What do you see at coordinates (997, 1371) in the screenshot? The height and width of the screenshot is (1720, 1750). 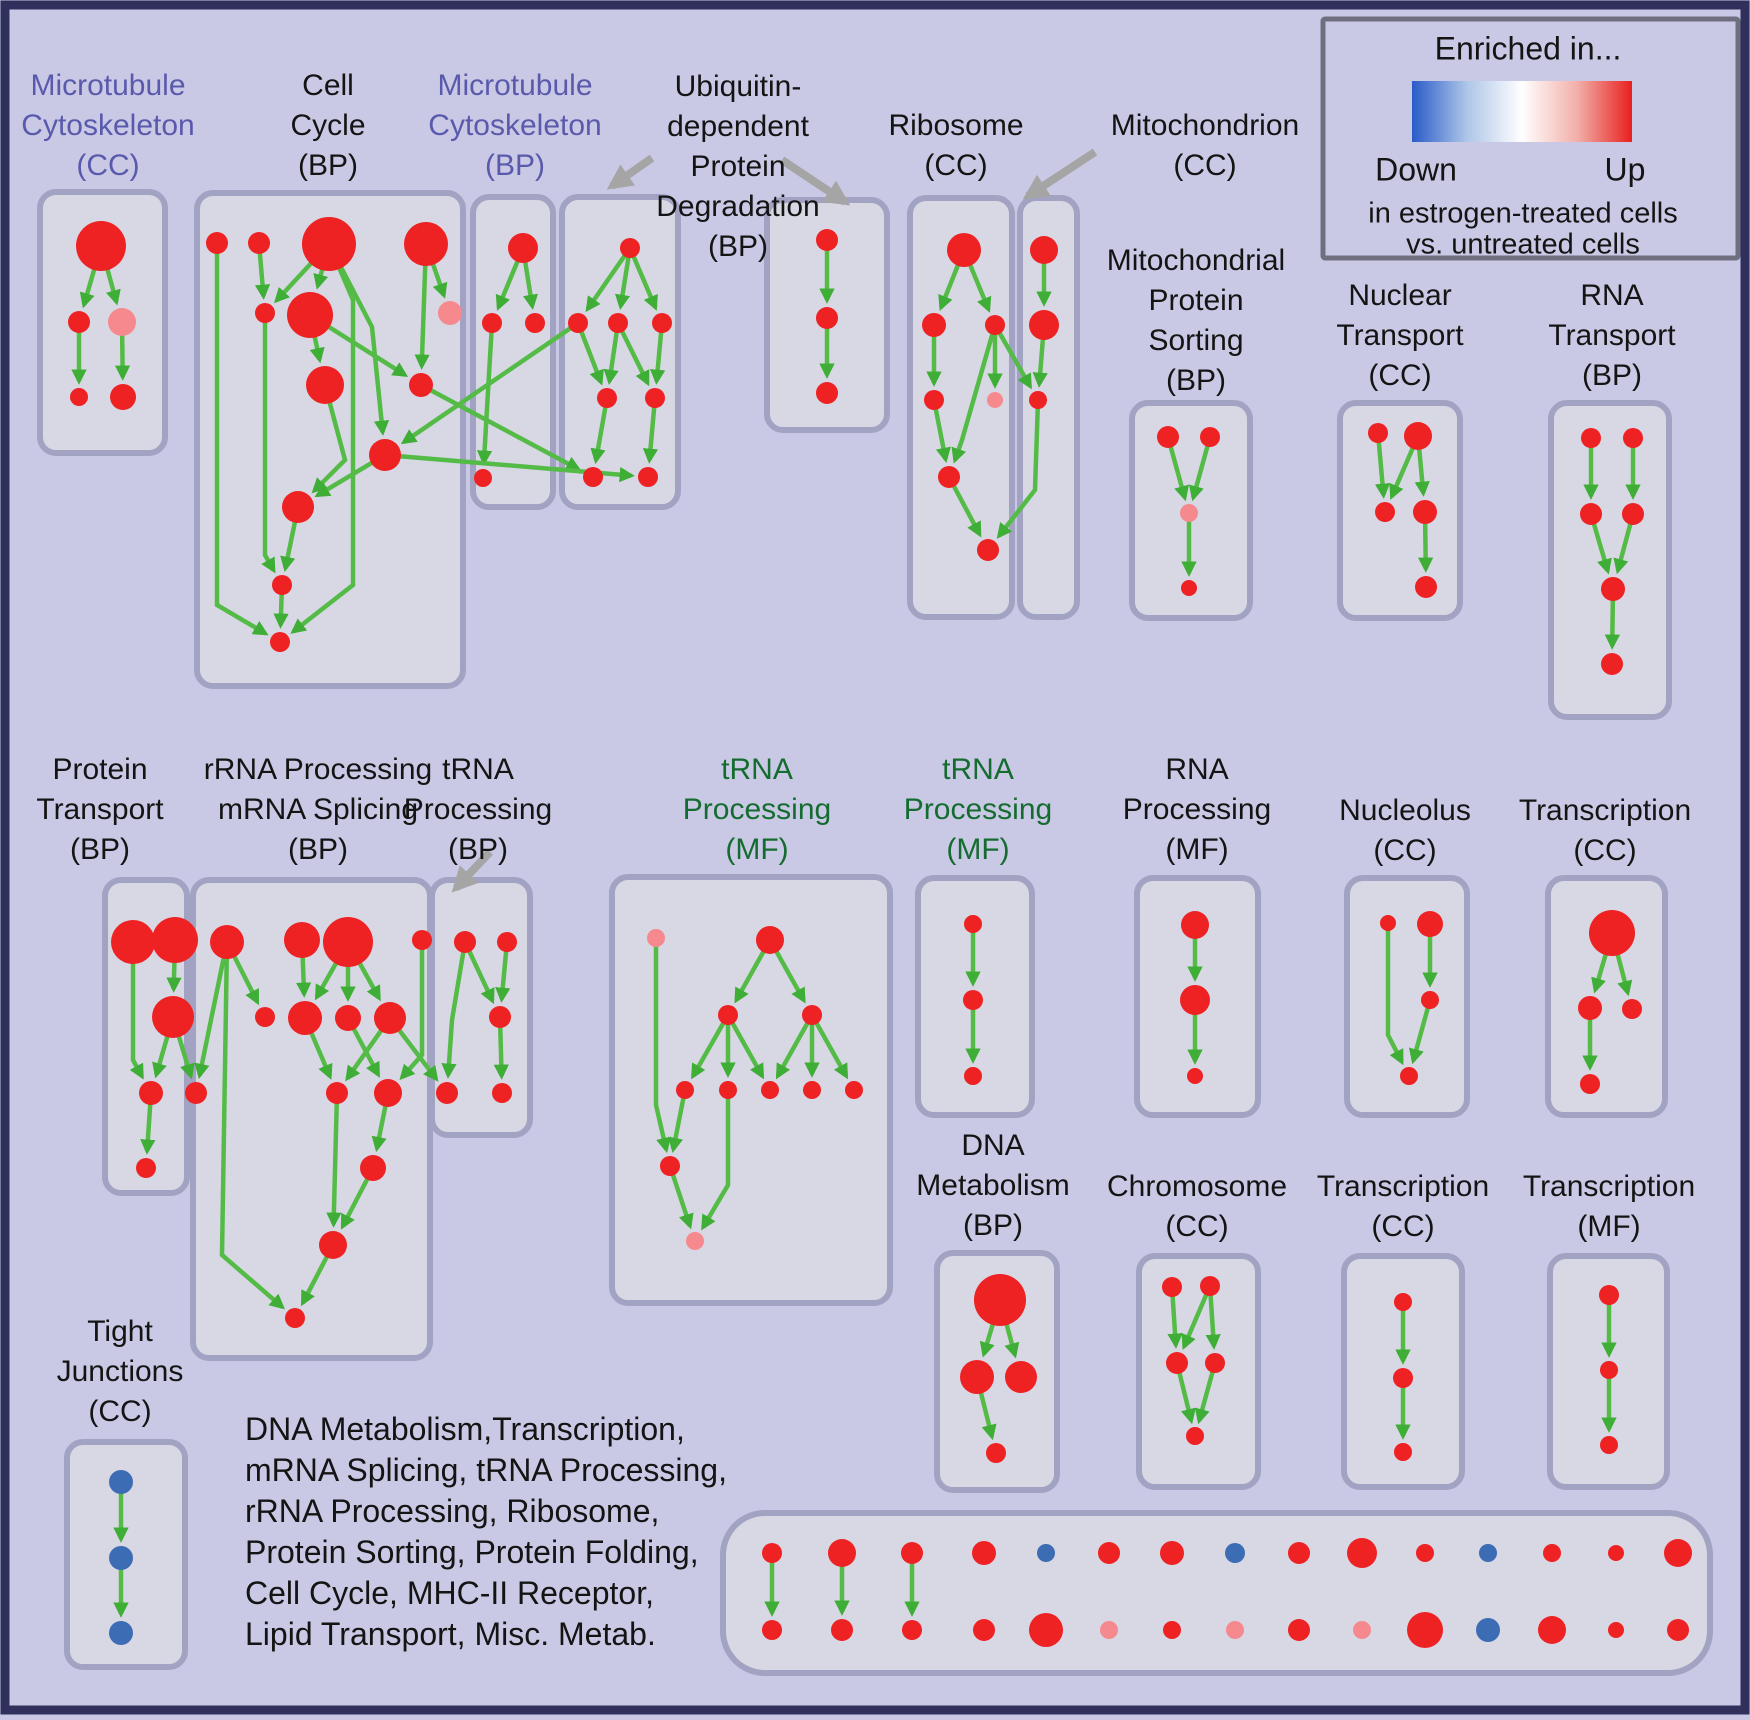 I see `cluster-box-dna-metabolism-bp` at bounding box center [997, 1371].